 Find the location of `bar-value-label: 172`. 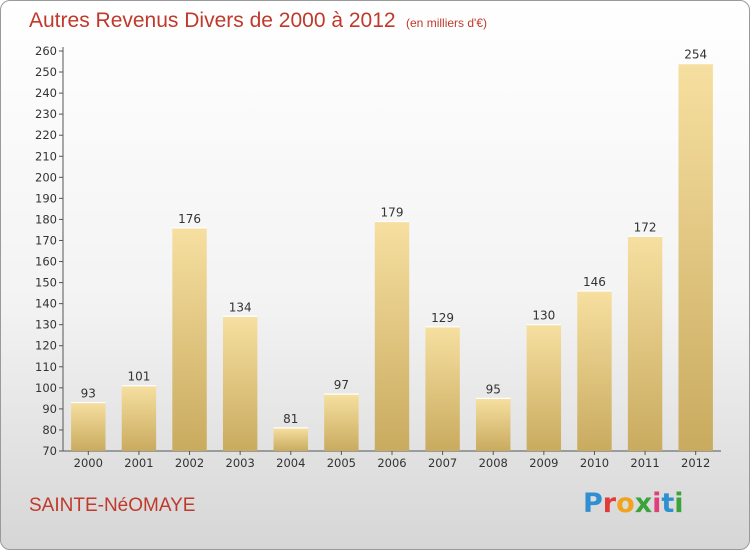

bar-value-label: 172 is located at coordinates (645, 227).